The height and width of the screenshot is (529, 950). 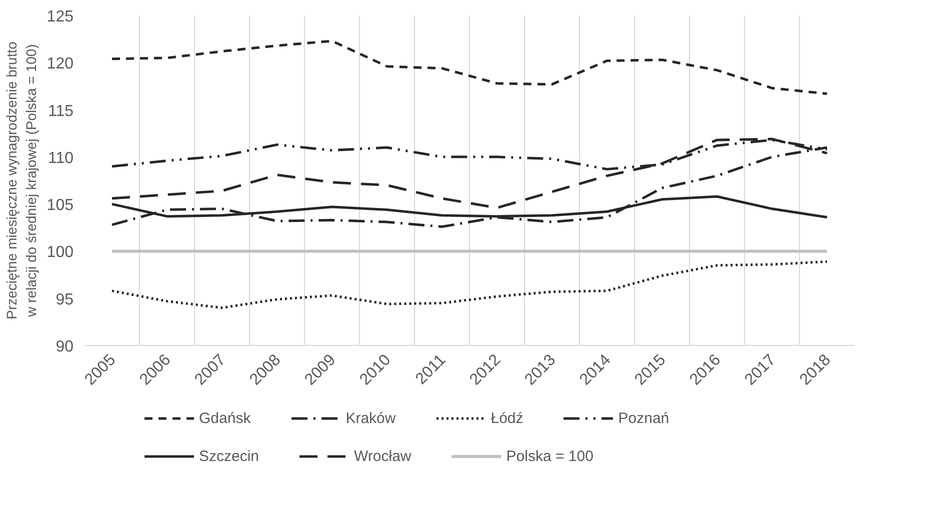 What do you see at coordinates (65, 347) in the screenshot?
I see `y-tick-label: 90` at bounding box center [65, 347].